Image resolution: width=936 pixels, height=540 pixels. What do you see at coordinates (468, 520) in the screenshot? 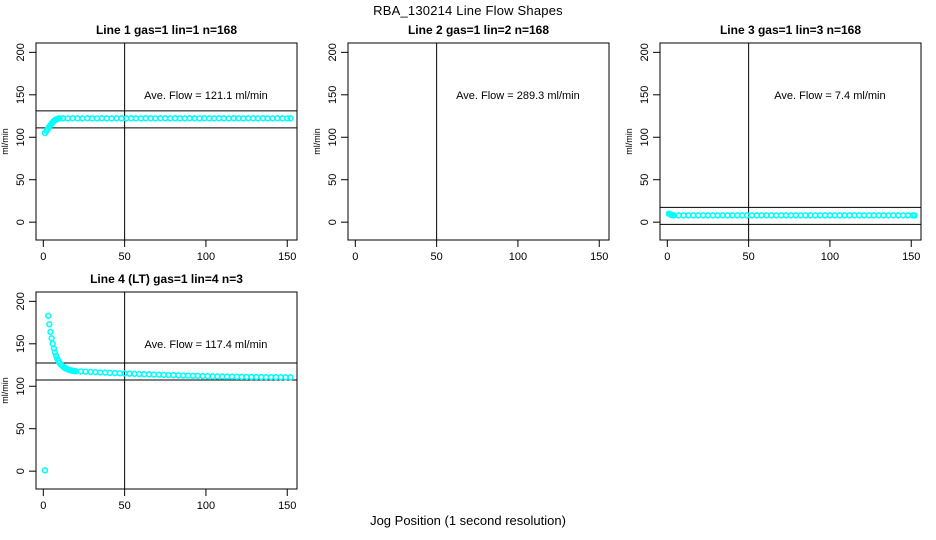
I see `x-axis-label: Jog Position (1 second resolution)` at bounding box center [468, 520].